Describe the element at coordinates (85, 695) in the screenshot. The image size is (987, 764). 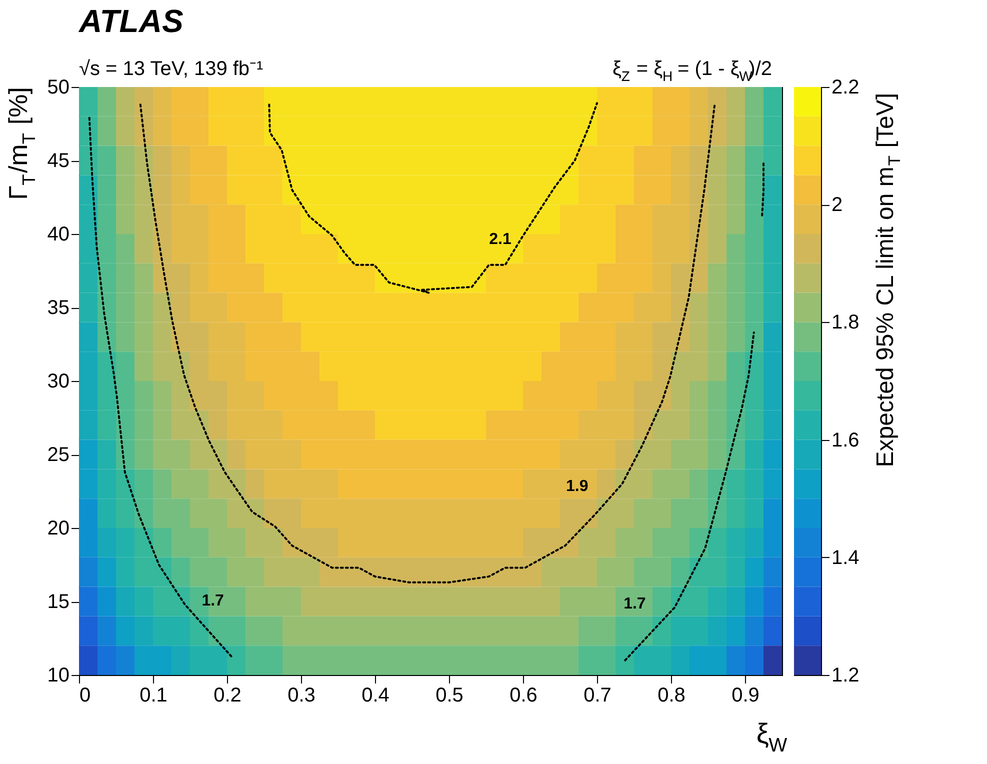
I see `x-tick-label: 0` at that location.